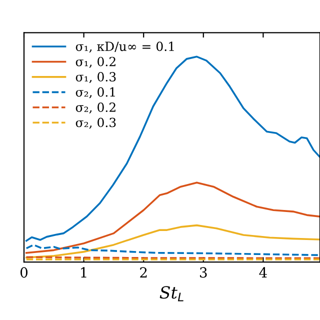 Image resolution: width=320 pixels, height=320 pixels. I want to click on legend-label: σ₁, 0.2, so click(96, 62).